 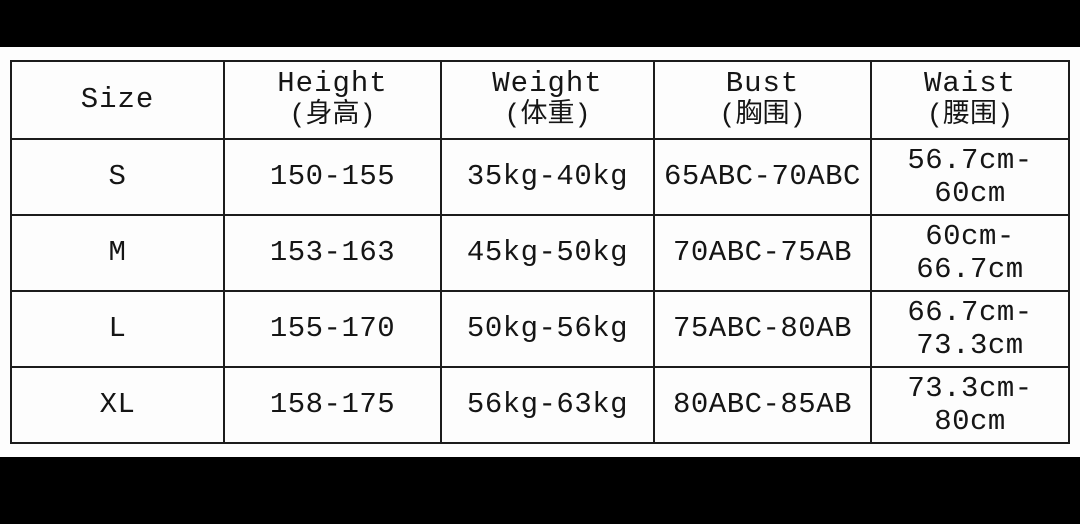 I want to click on header-cell-size: Size, so click(x=117, y=100).